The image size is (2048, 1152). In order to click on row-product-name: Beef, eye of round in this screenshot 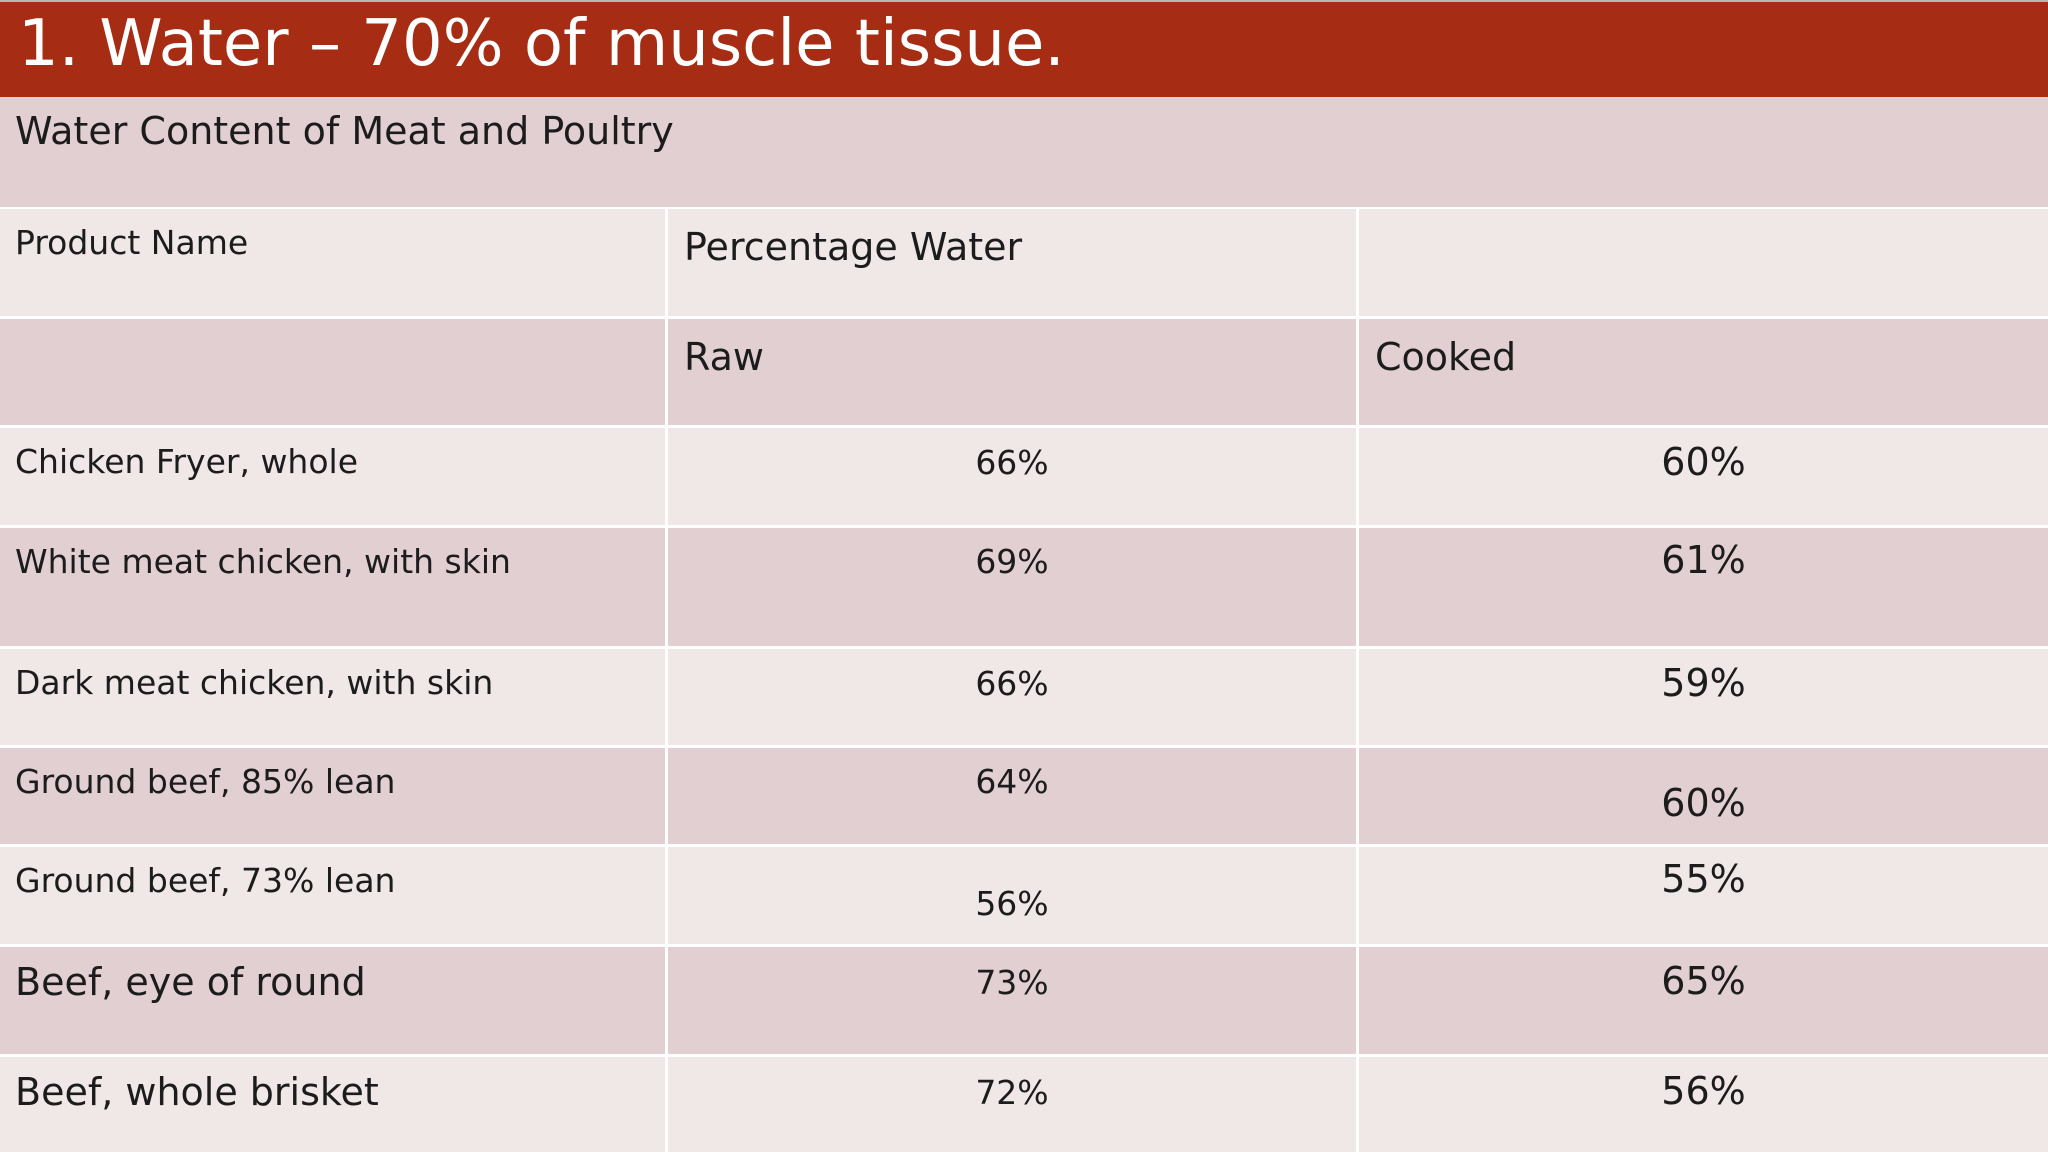, I will do `click(332, 1000)`.